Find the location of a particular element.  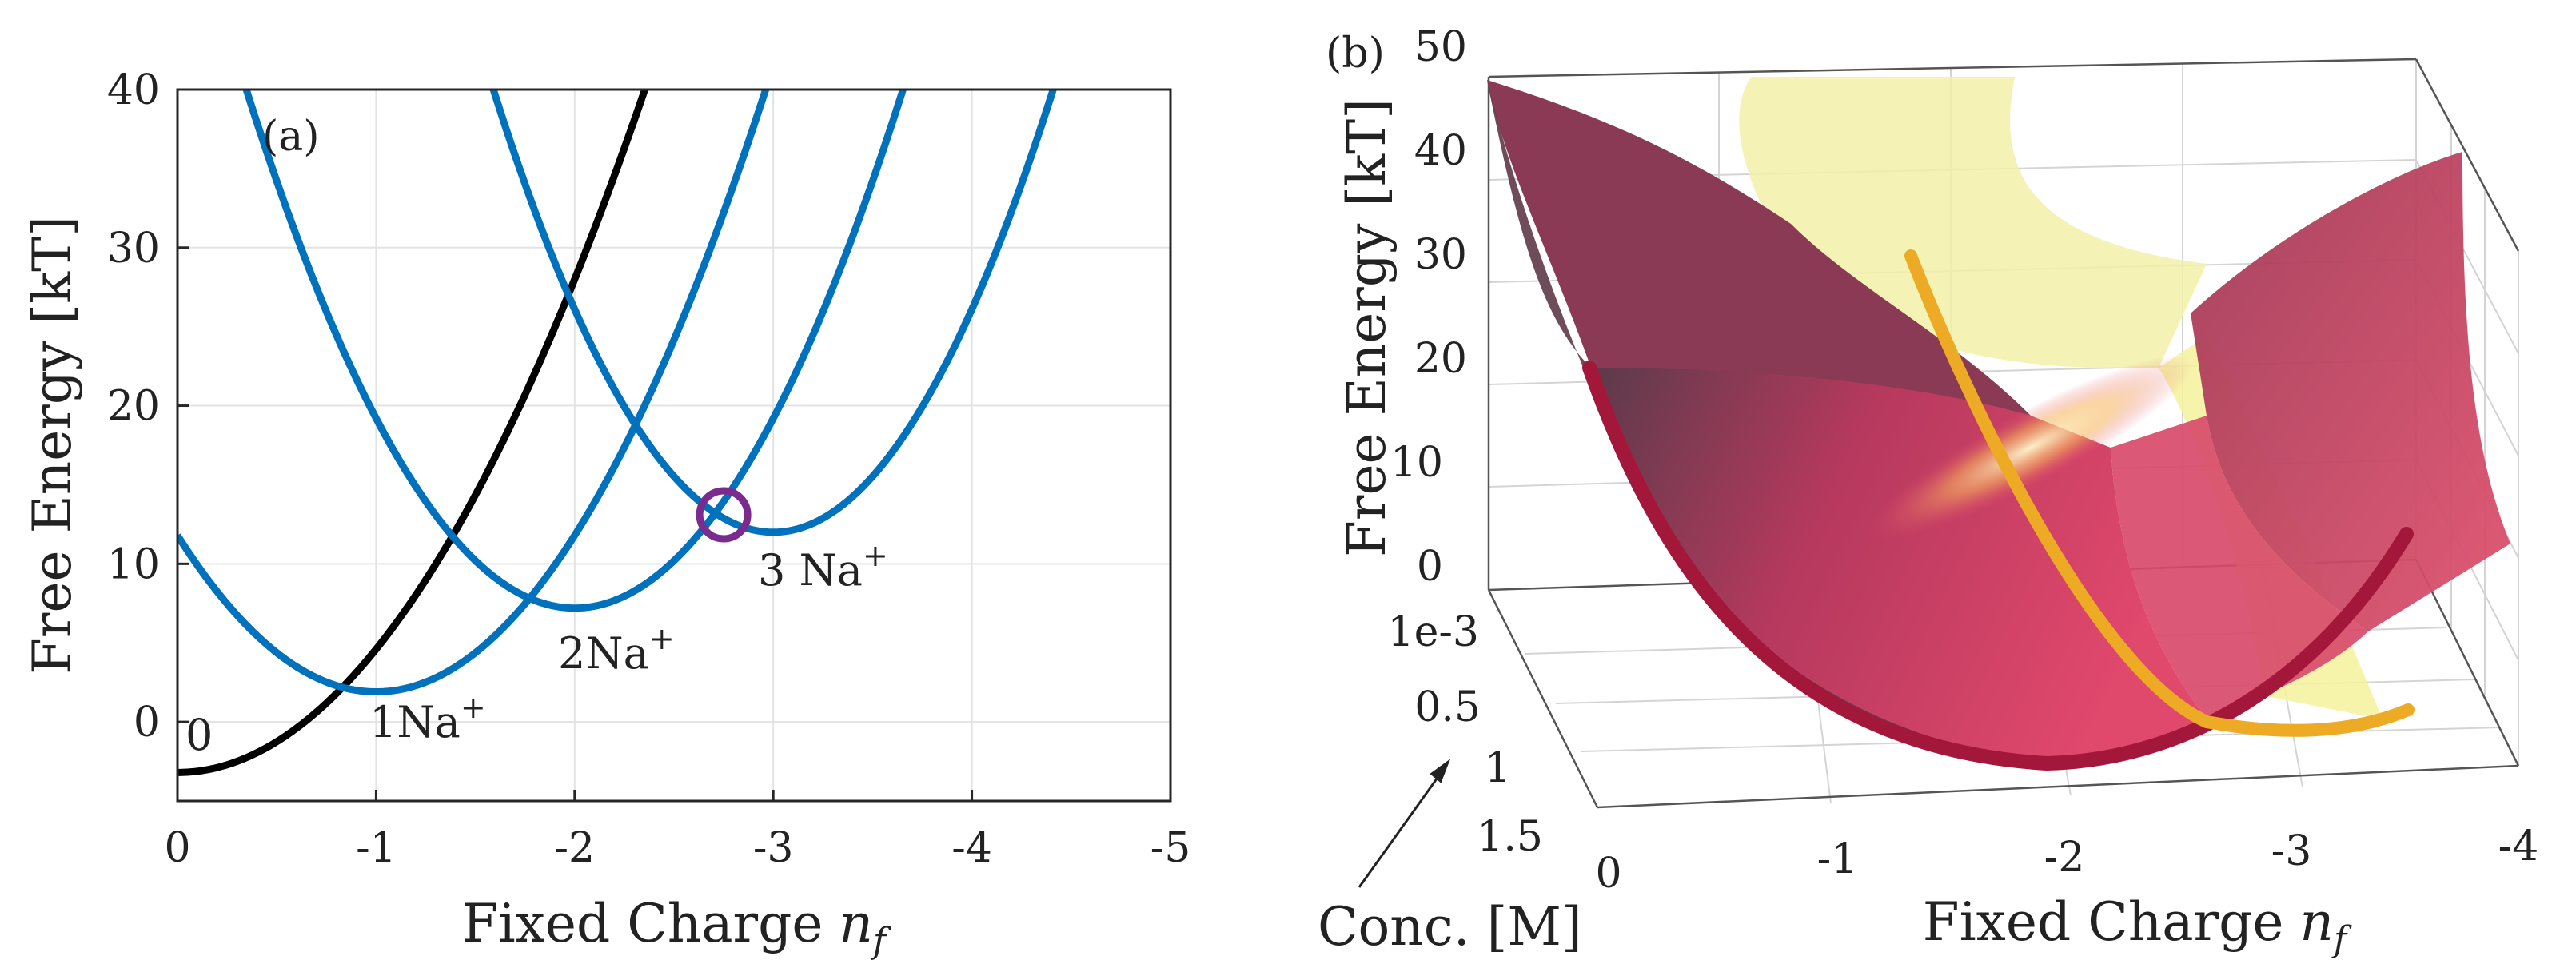

xb-tick-1: -1 is located at coordinates (1837, 859).